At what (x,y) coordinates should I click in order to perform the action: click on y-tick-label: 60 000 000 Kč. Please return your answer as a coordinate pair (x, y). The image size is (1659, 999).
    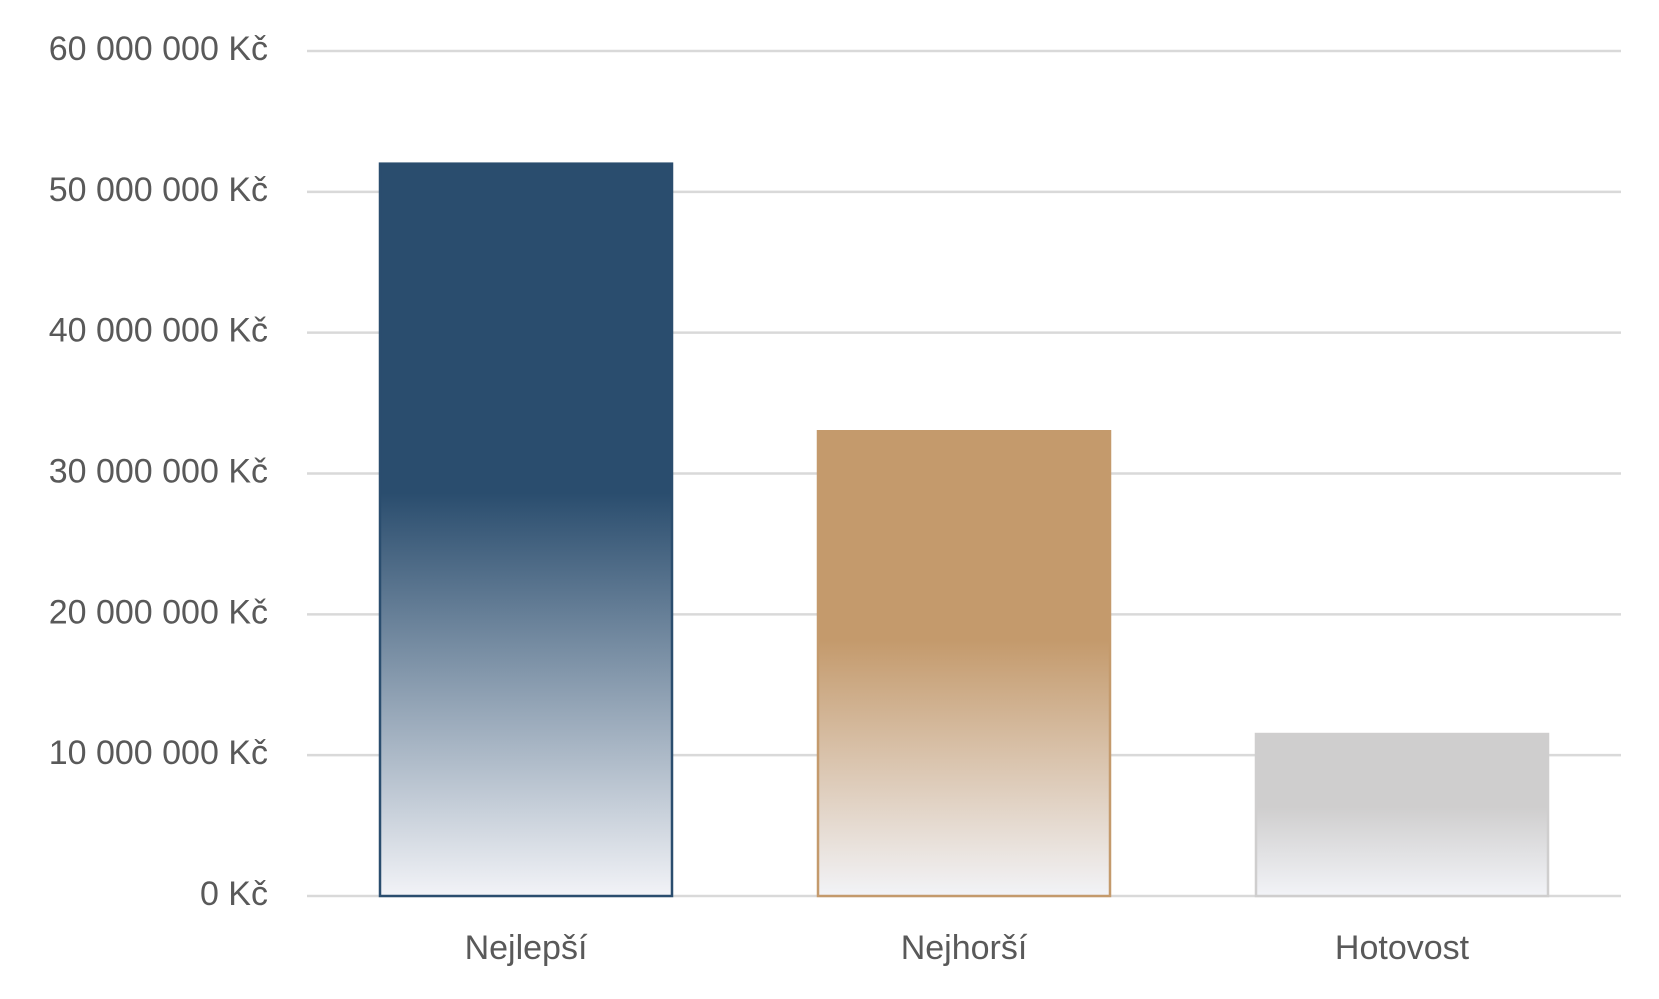
    Looking at the image, I should click on (158, 49).